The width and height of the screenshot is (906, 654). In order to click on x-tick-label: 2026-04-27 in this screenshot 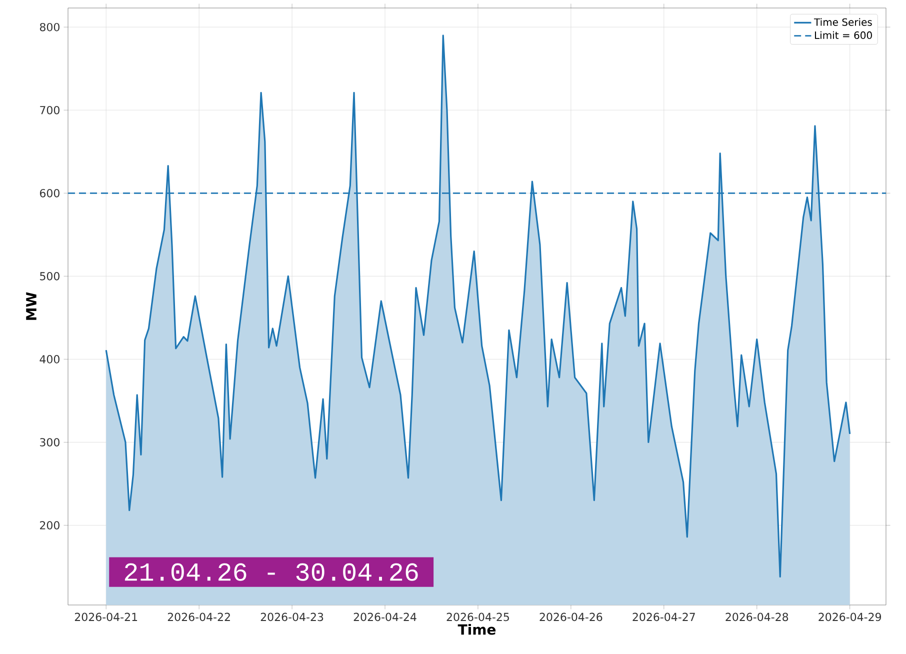, I will do `click(663, 617)`.